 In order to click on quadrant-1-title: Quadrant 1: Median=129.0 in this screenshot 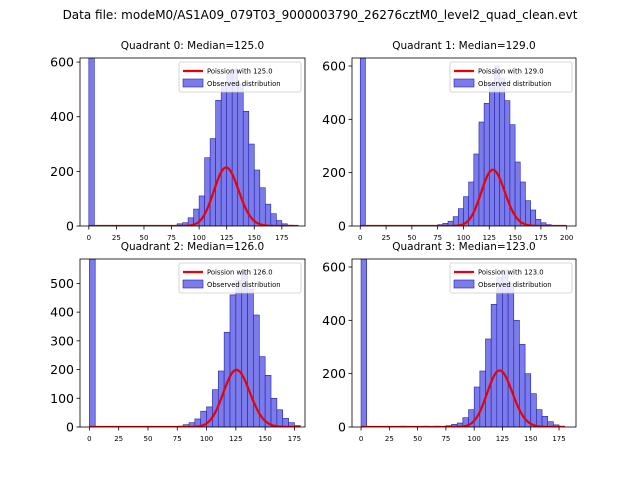, I will do `click(463, 46)`.